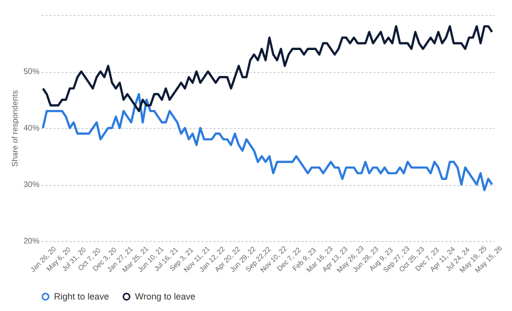 The height and width of the screenshot is (311, 512). Describe the element at coordinates (165, 297) in the screenshot. I see `legend-label: Wrong to leave` at that location.